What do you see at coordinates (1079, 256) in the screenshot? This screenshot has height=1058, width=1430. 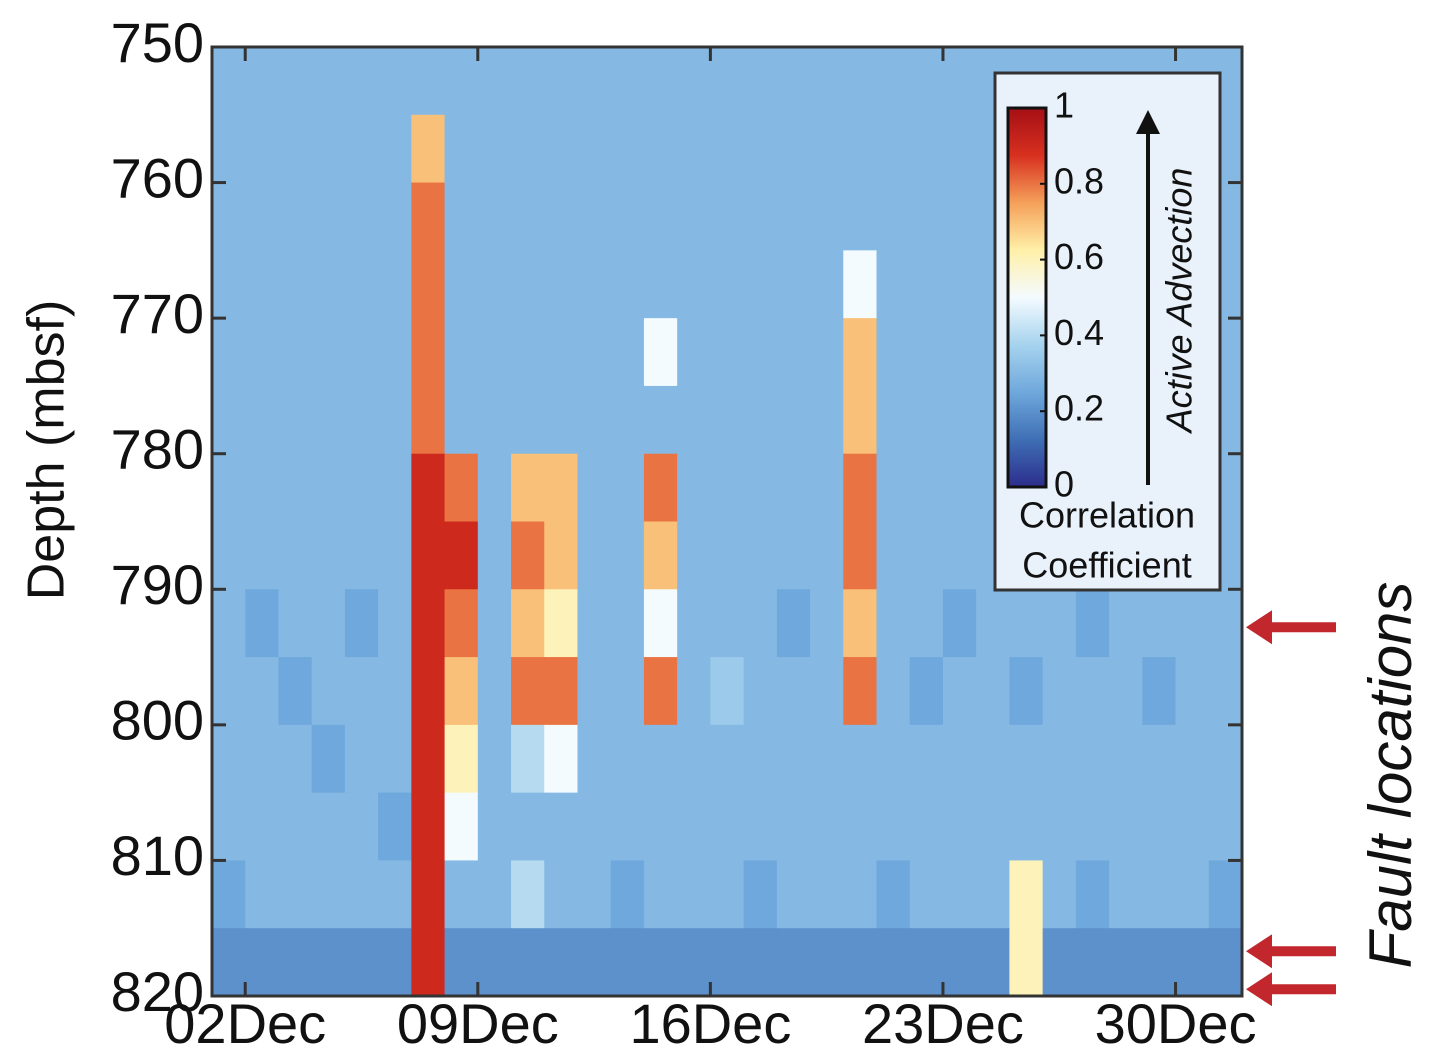 I see `colorbar-tick-label: 0.6` at bounding box center [1079, 256].